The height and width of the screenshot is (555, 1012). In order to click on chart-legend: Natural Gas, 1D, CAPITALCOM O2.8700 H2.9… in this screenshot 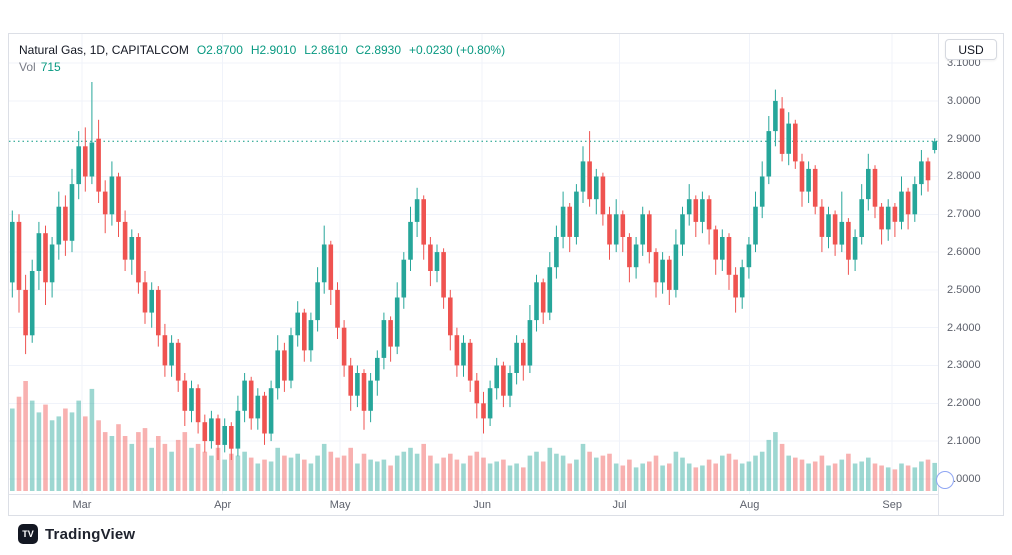, I will do `click(262, 59)`.